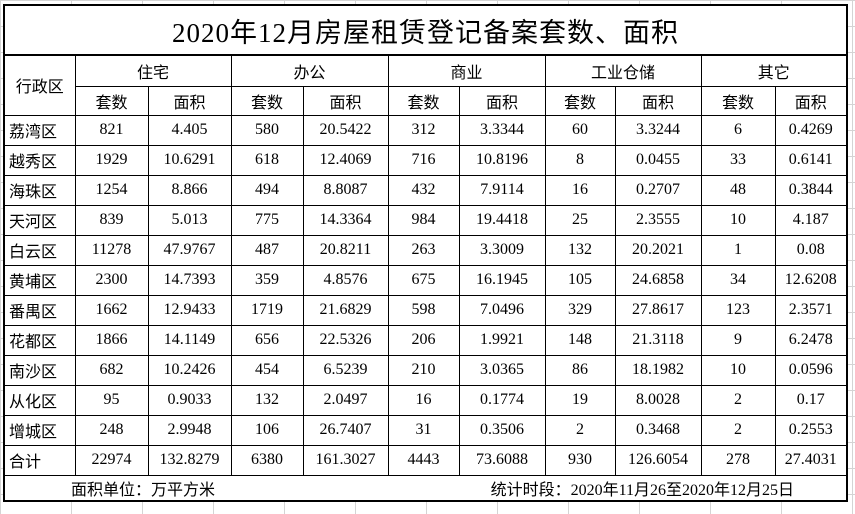 The image size is (855, 514). What do you see at coordinates (423, 400) in the screenshot?
I see `value-cell: 16` at bounding box center [423, 400].